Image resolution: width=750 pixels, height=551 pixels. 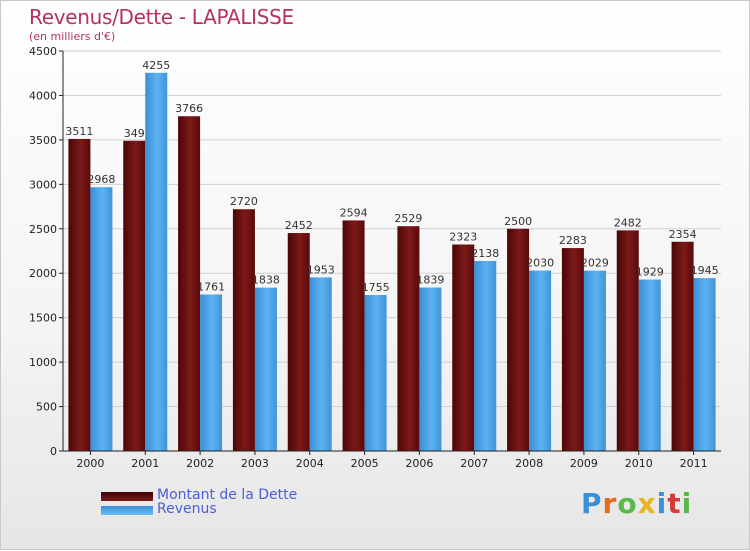 I want to click on data-label-dette: 2482, so click(x=628, y=222).